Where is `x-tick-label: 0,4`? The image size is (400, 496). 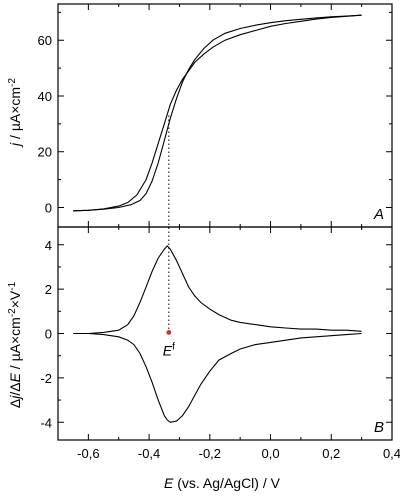
x-tick-label: 0,4 is located at coordinates (391, 453).